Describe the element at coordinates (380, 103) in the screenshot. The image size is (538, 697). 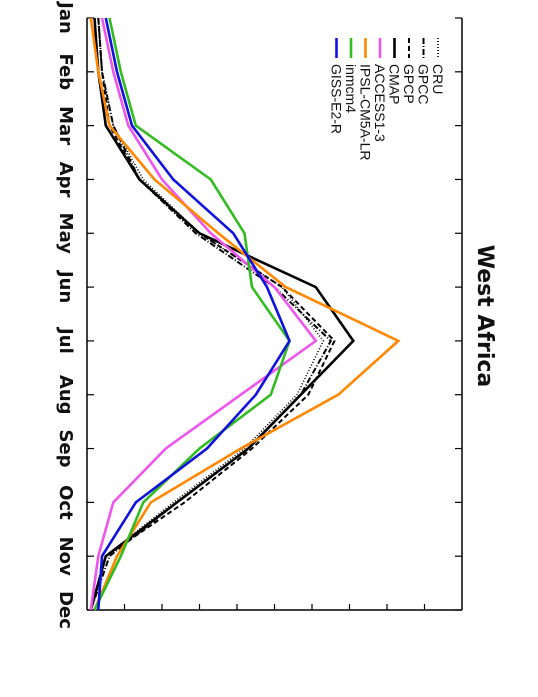
I see `legend-label-access1-3: ACCESS1-3` at that location.